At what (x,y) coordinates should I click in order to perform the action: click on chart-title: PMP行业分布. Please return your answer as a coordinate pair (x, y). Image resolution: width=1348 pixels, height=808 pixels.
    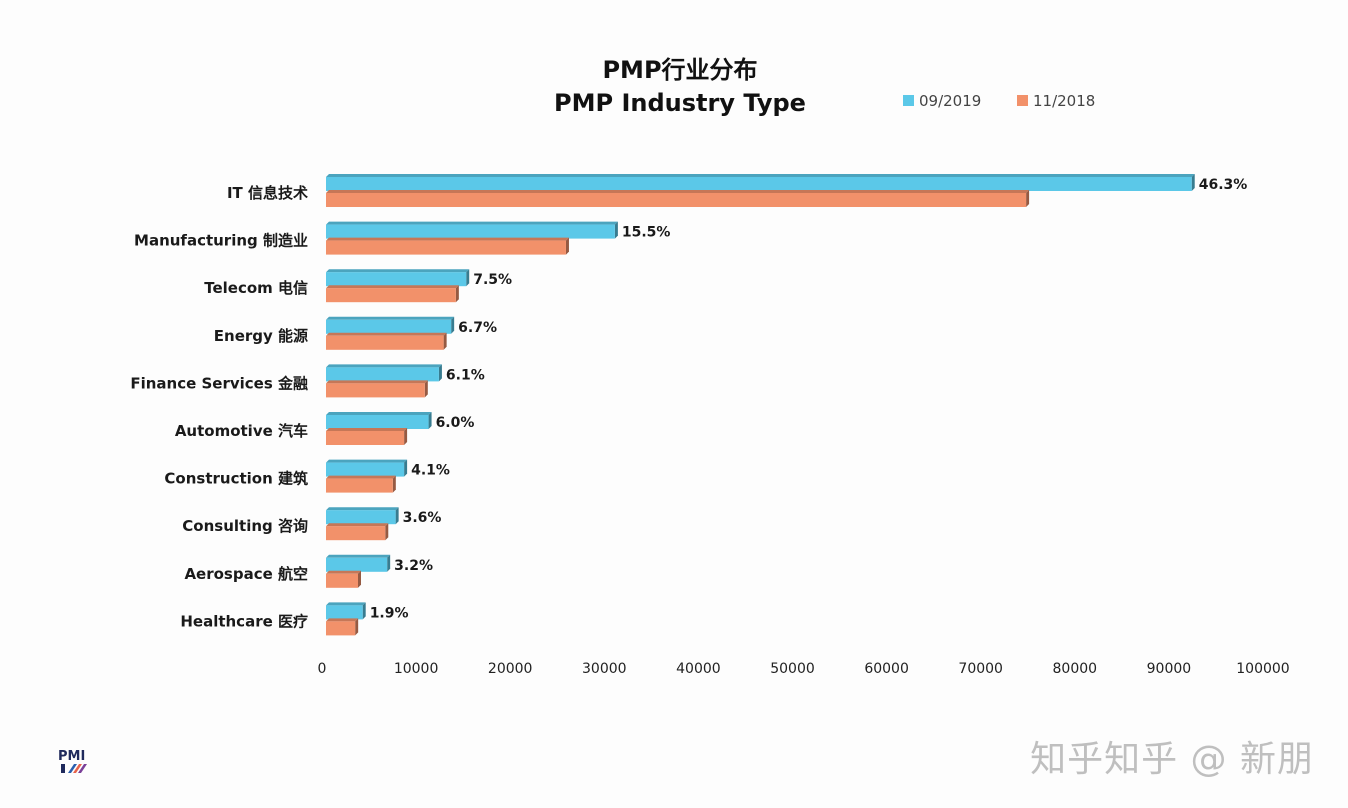
    Looking at the image, I should click on (679, 70).